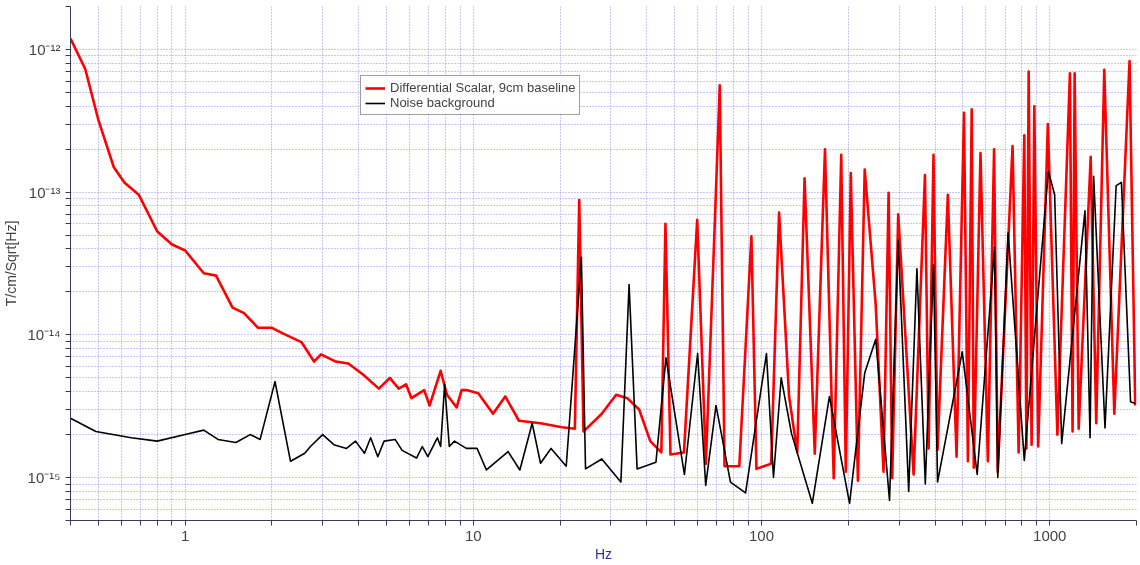  I want to click on y-tick-label: 10⁻¹², so click(44, 49).